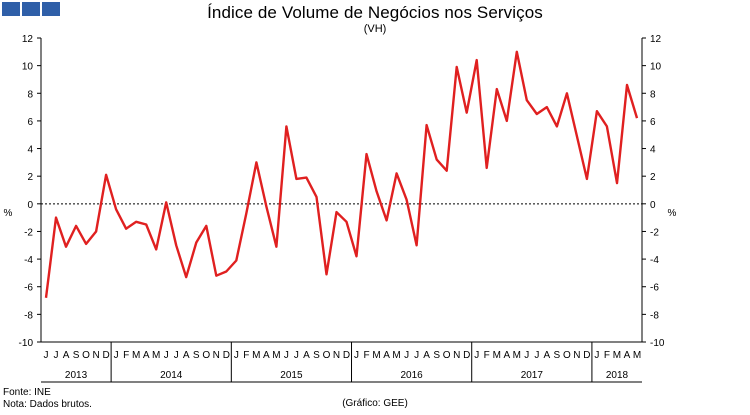 Image resolution: width=750 pixels, height=415 pixels. What do you see at coordinates (653, 205) in the screenshot?
I see `y-tick-label-right: 0` at bounding box center [653, 205].